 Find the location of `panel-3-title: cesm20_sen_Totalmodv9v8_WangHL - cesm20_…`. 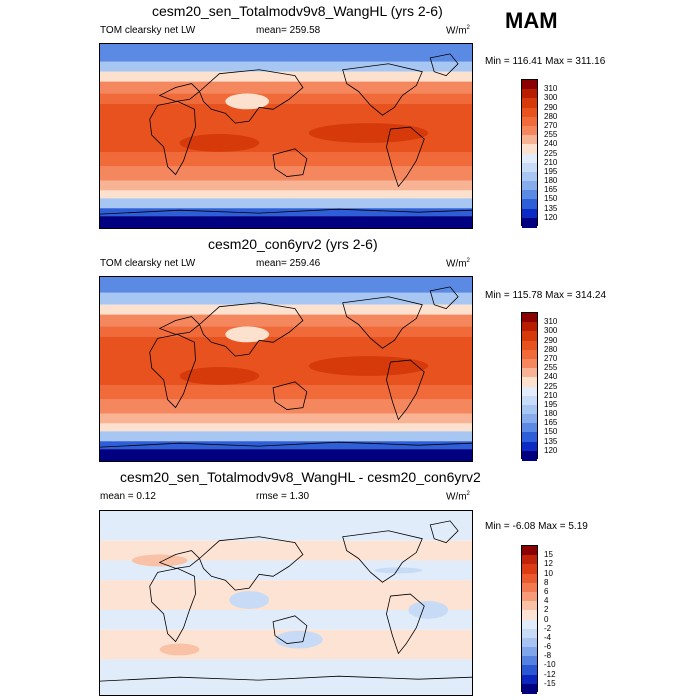

panel-3-title: cesm20_sen_Totalmodv9v8_WangHL - cesm20_… is located at coordinates (300, 477).